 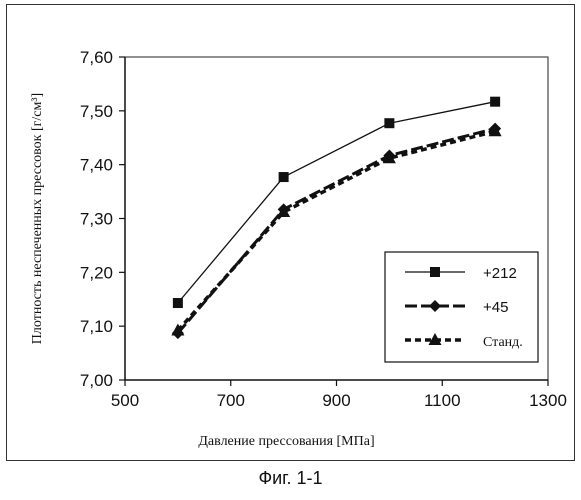 What do you see at coordinates (290, 478) in the screenshot?
I see `figure-caption: Фиг. 1-1` at bounding box center [290, 478].